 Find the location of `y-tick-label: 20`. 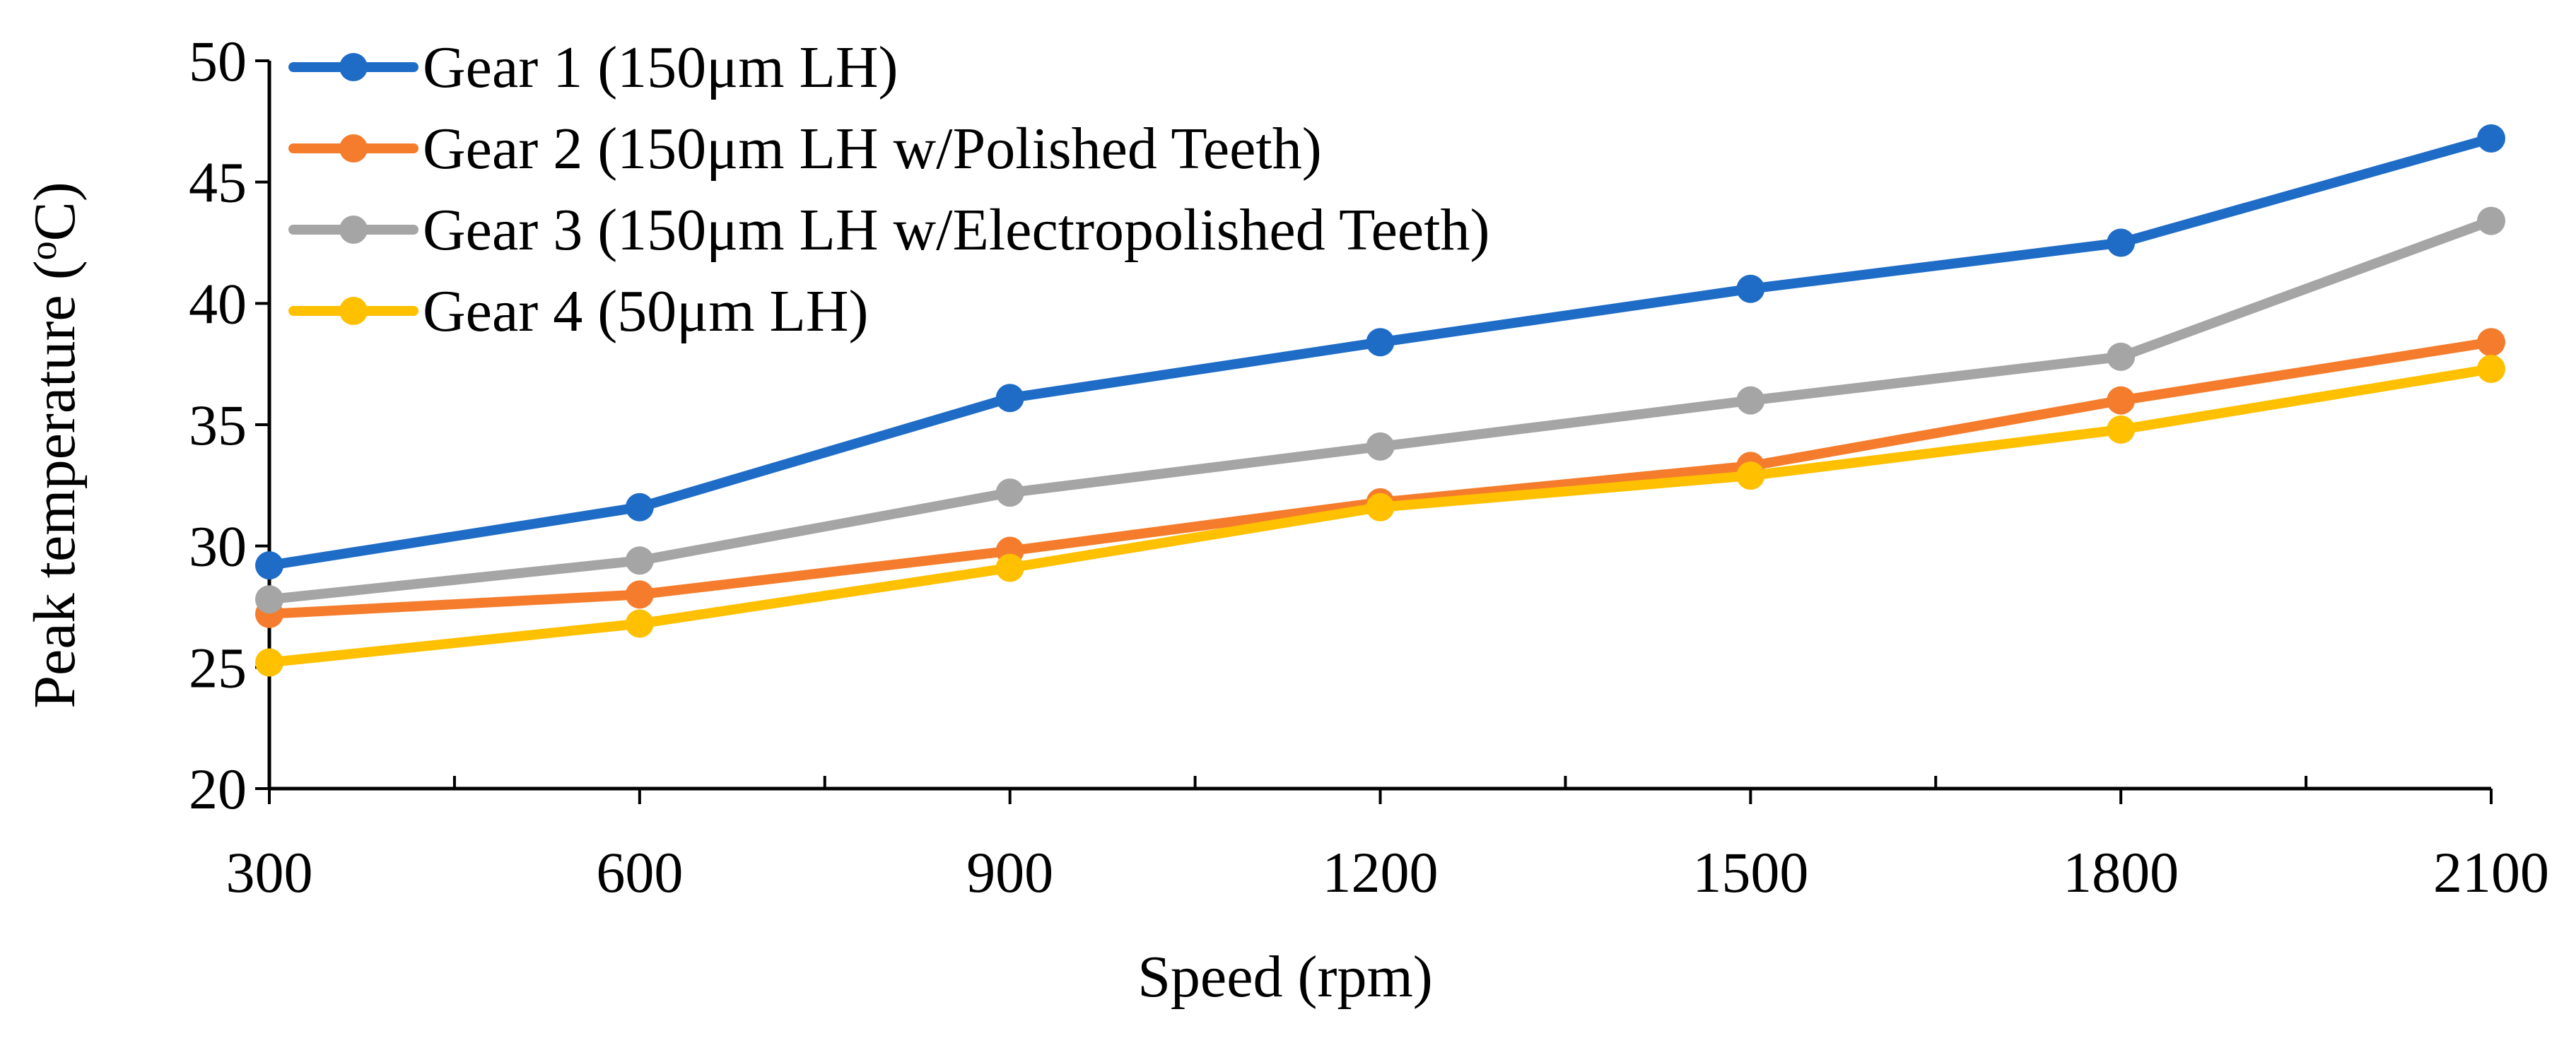

y-tick-label: 20 is located at coordinates (218, 789).